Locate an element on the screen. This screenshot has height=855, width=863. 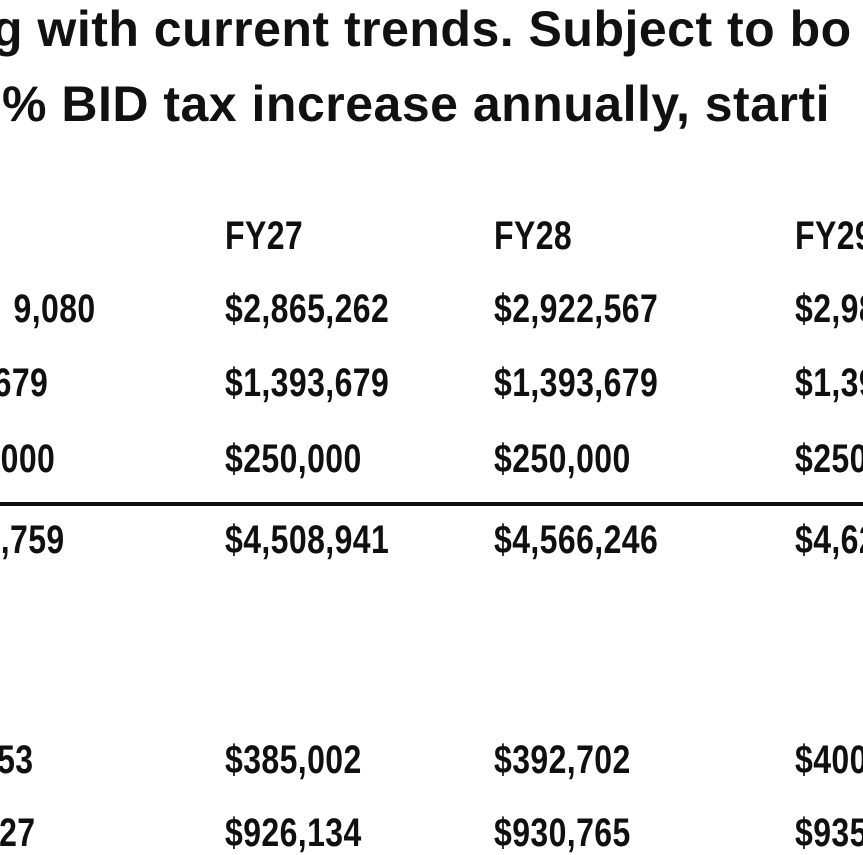
table-cell-fy28-total: $4,566,246 is located at coordinates (576, 540).